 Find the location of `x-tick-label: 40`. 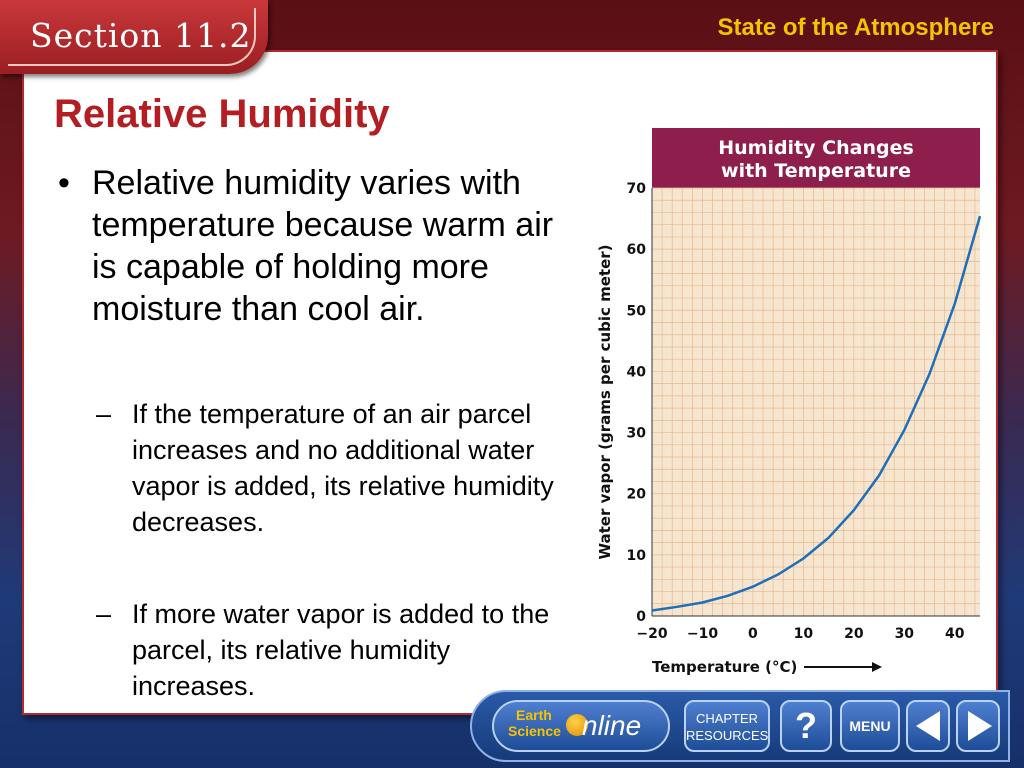

x-tick-label: 40 is located at coordinates (955, 634).